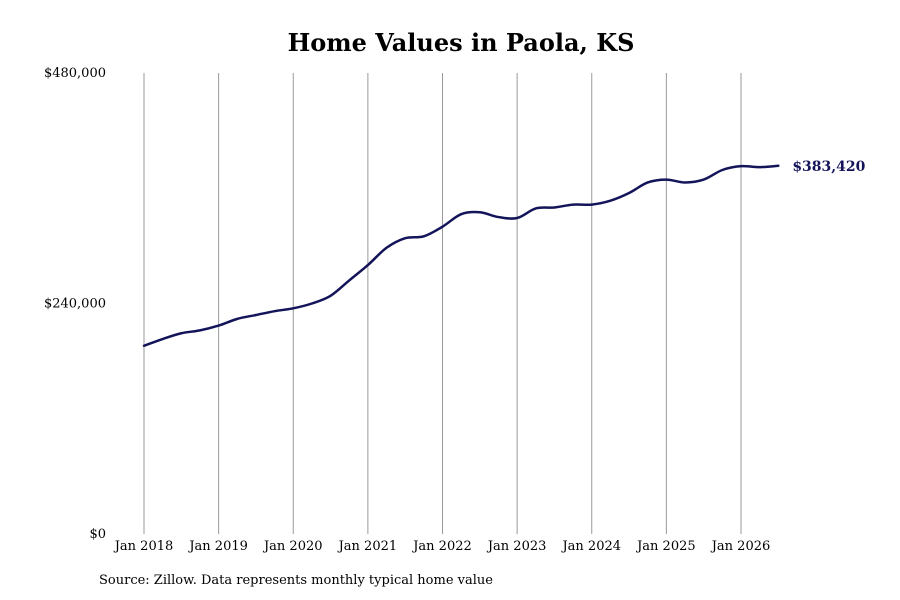  I want to click on x-tick-label-5: Jan 2023, so click(516, 546).